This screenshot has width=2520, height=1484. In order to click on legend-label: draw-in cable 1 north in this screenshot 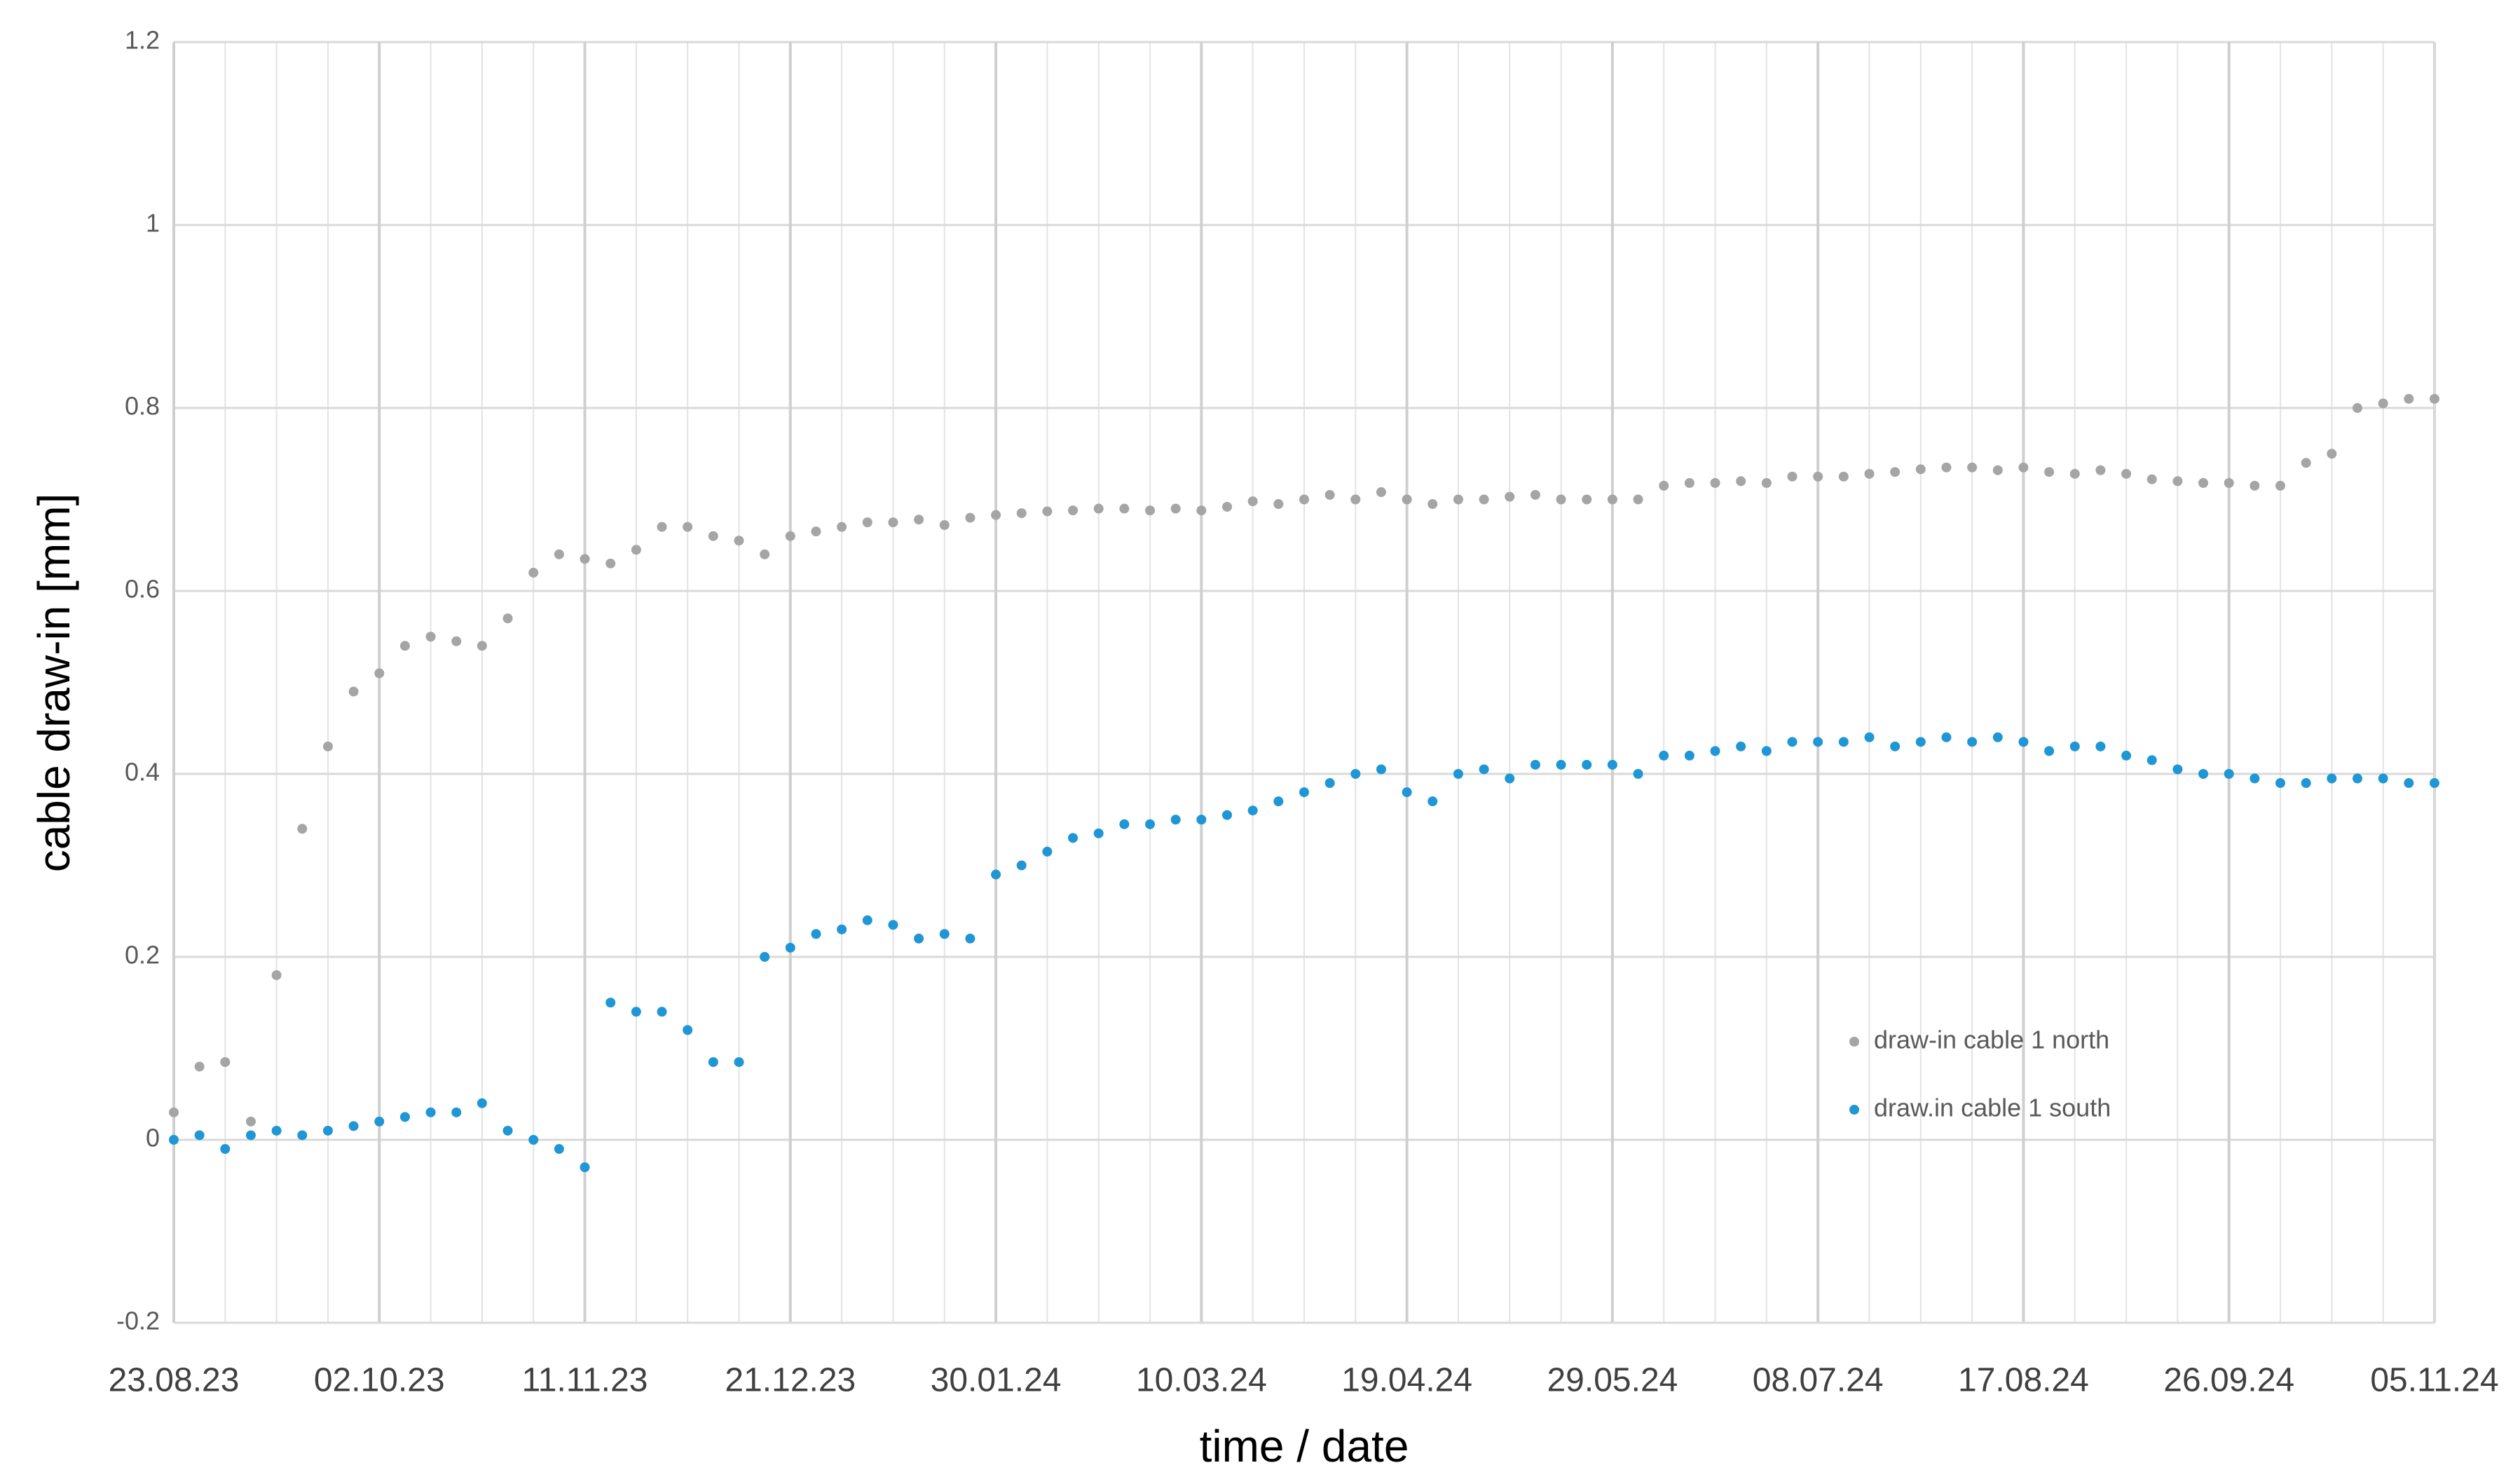, I will do `click(1991, 1040)`.